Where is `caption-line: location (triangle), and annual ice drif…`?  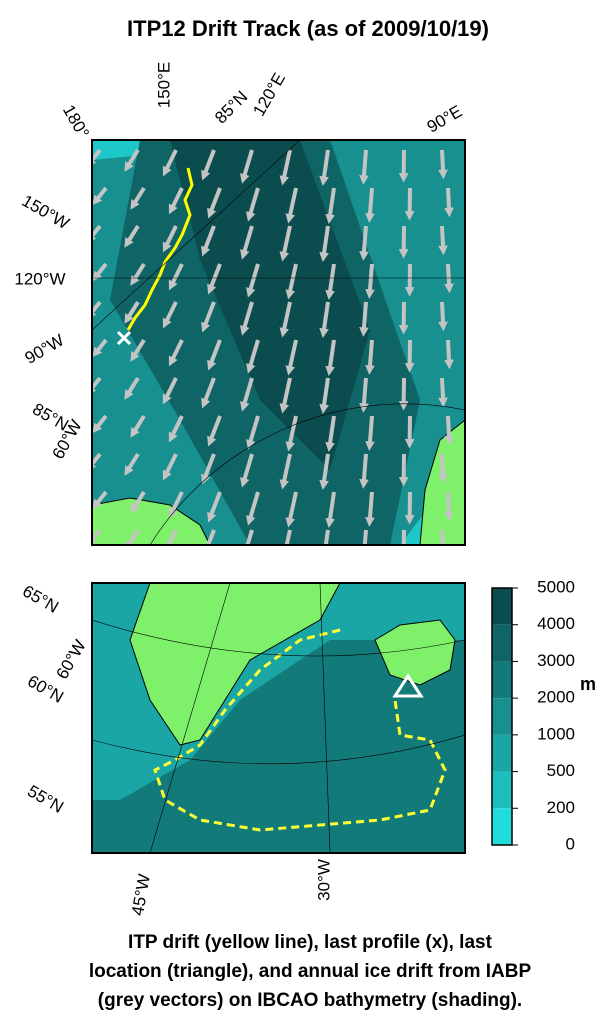 caption-line: location (triangle), and annual ice drif… is located at coordinates (310, 971).